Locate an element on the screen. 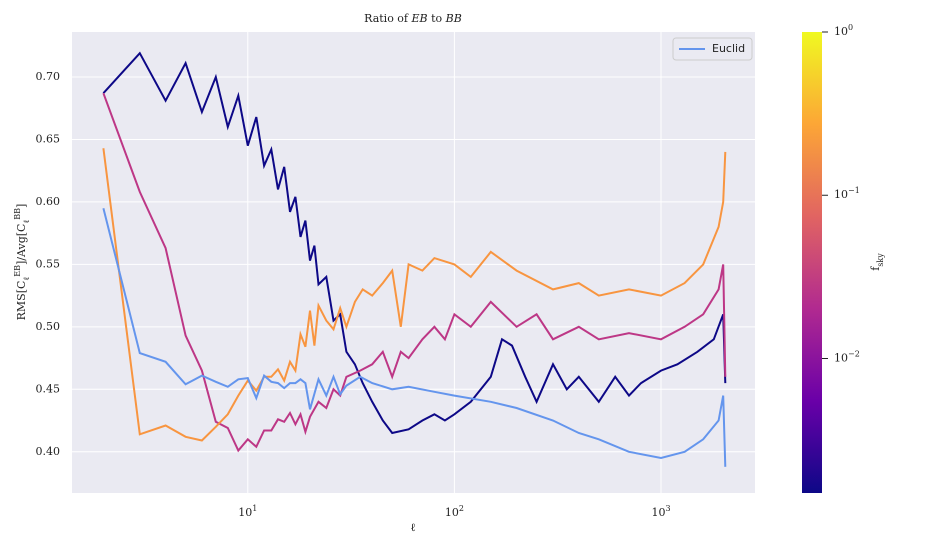  x-axis-label: ℓ is located at coordinates (412, 527).